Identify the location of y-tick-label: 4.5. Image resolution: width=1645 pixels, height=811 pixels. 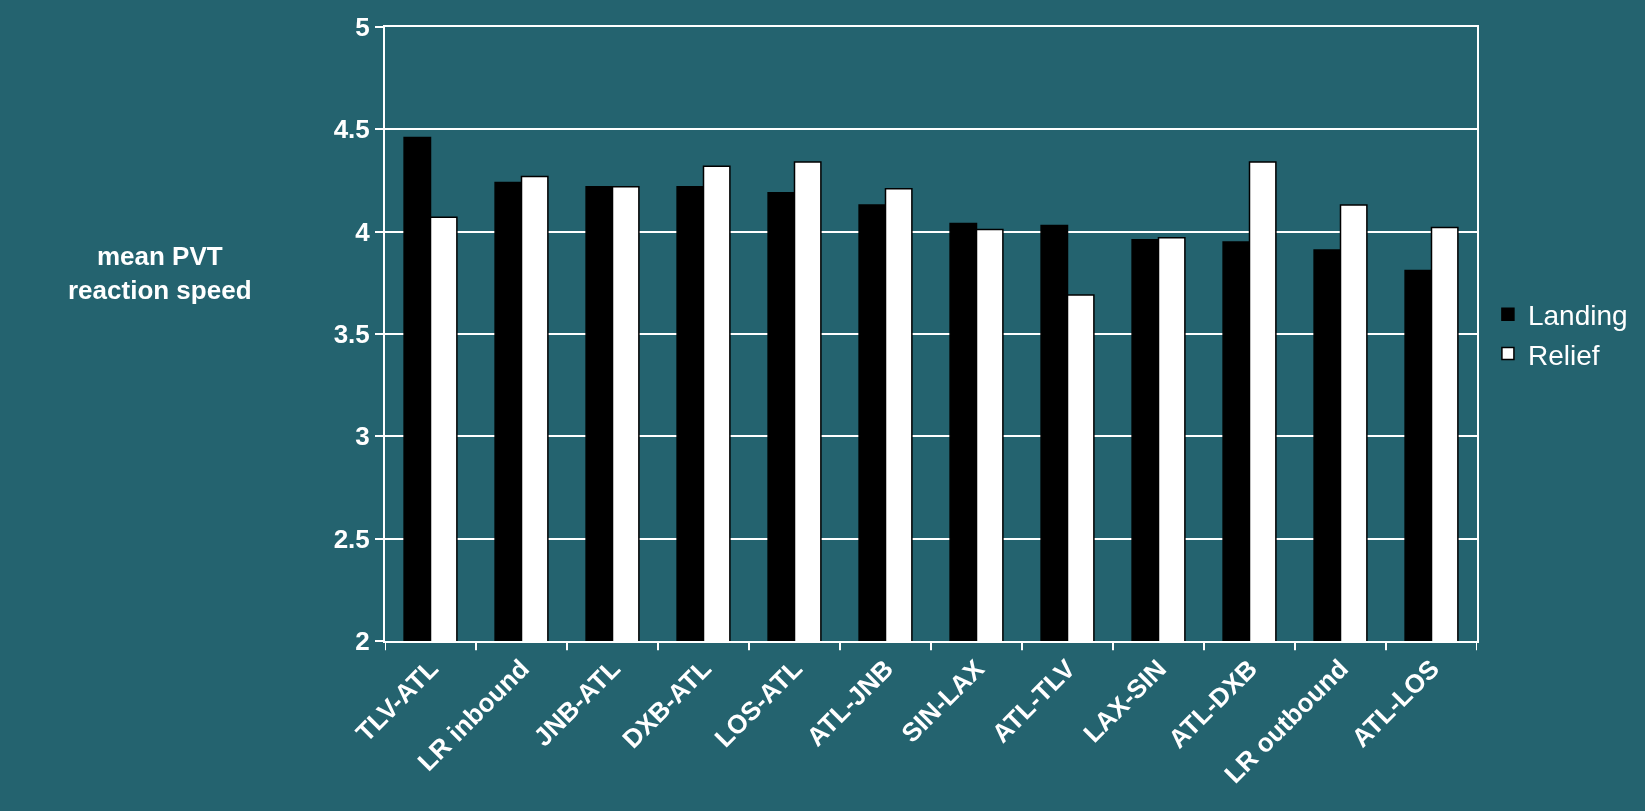
(351, 129).